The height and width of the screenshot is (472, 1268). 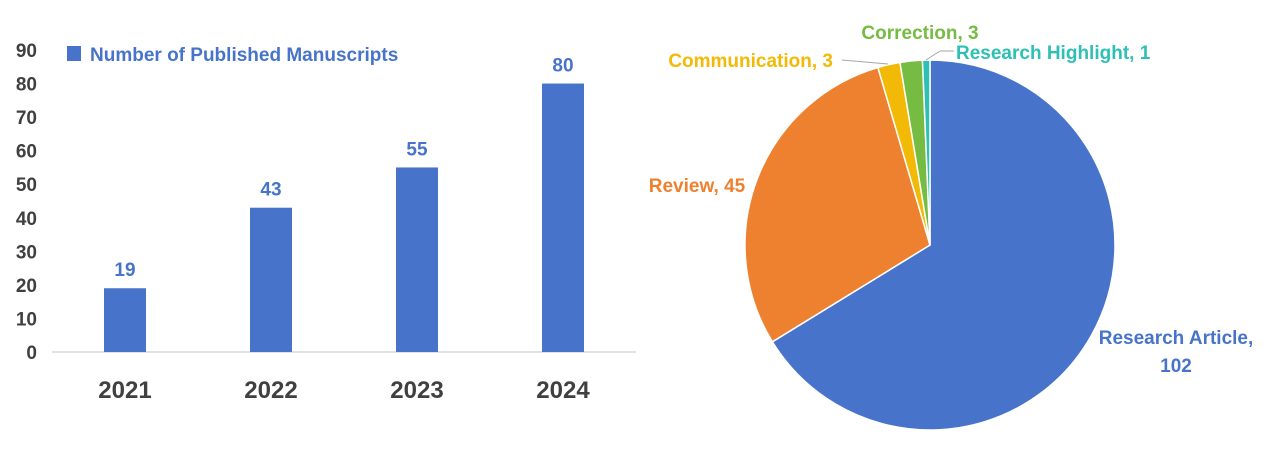 What do you see at coordinates (74, 53) in the screenshot?
I see `legend-swatch` at bounding box center [74, 53].